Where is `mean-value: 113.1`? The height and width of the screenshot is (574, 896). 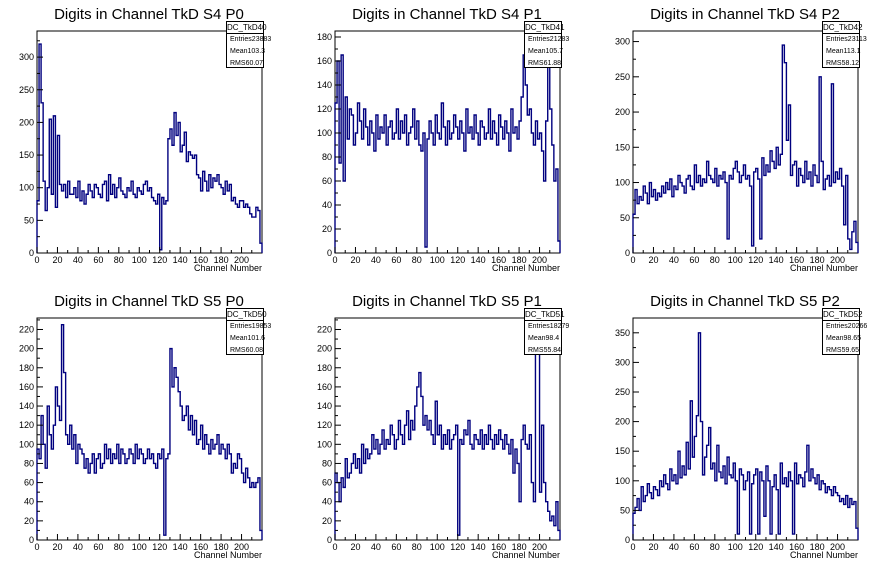
mean-value: 113.1 is located at coordinates (852, 51).